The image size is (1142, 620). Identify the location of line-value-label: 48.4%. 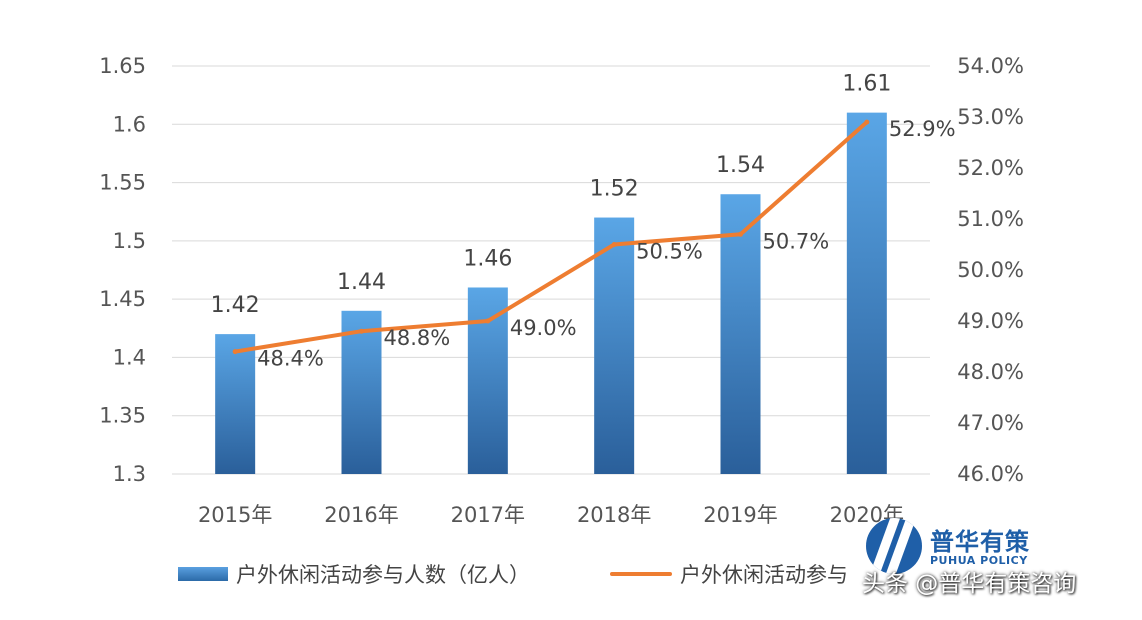
(290, 359).